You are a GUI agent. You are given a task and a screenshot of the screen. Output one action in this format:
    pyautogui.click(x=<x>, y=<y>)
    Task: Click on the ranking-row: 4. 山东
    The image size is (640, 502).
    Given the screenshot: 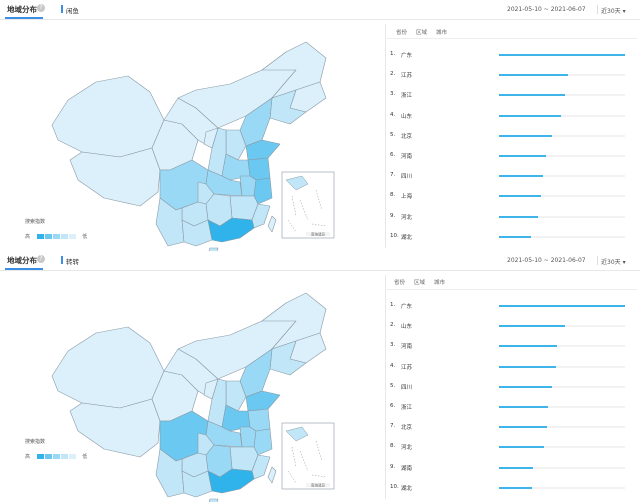 What is the action you would take?
    pyautogui.click(x=512, y=116)
    